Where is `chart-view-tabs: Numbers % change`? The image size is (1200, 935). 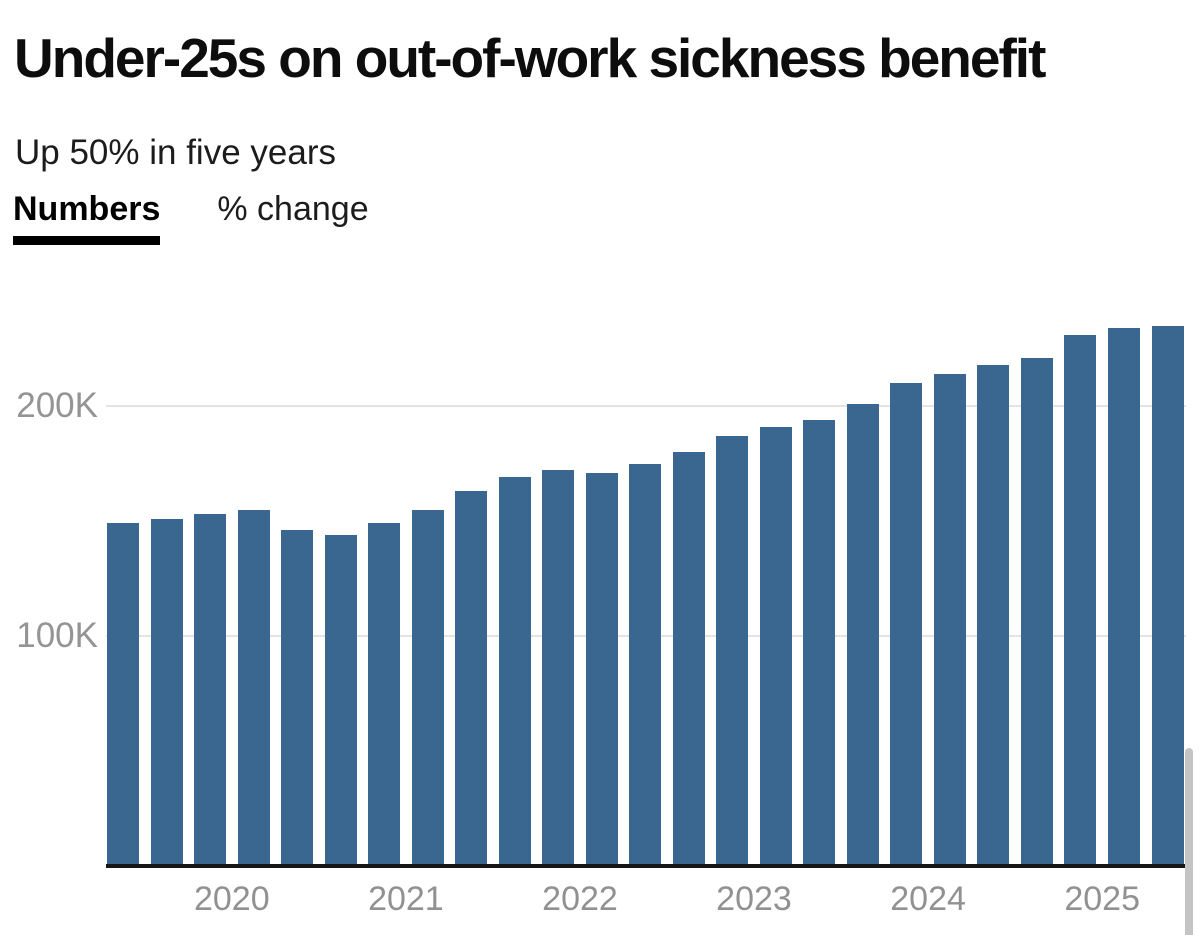 chart-view-tabs: Numbers % change is located at coordinates (191, 217).